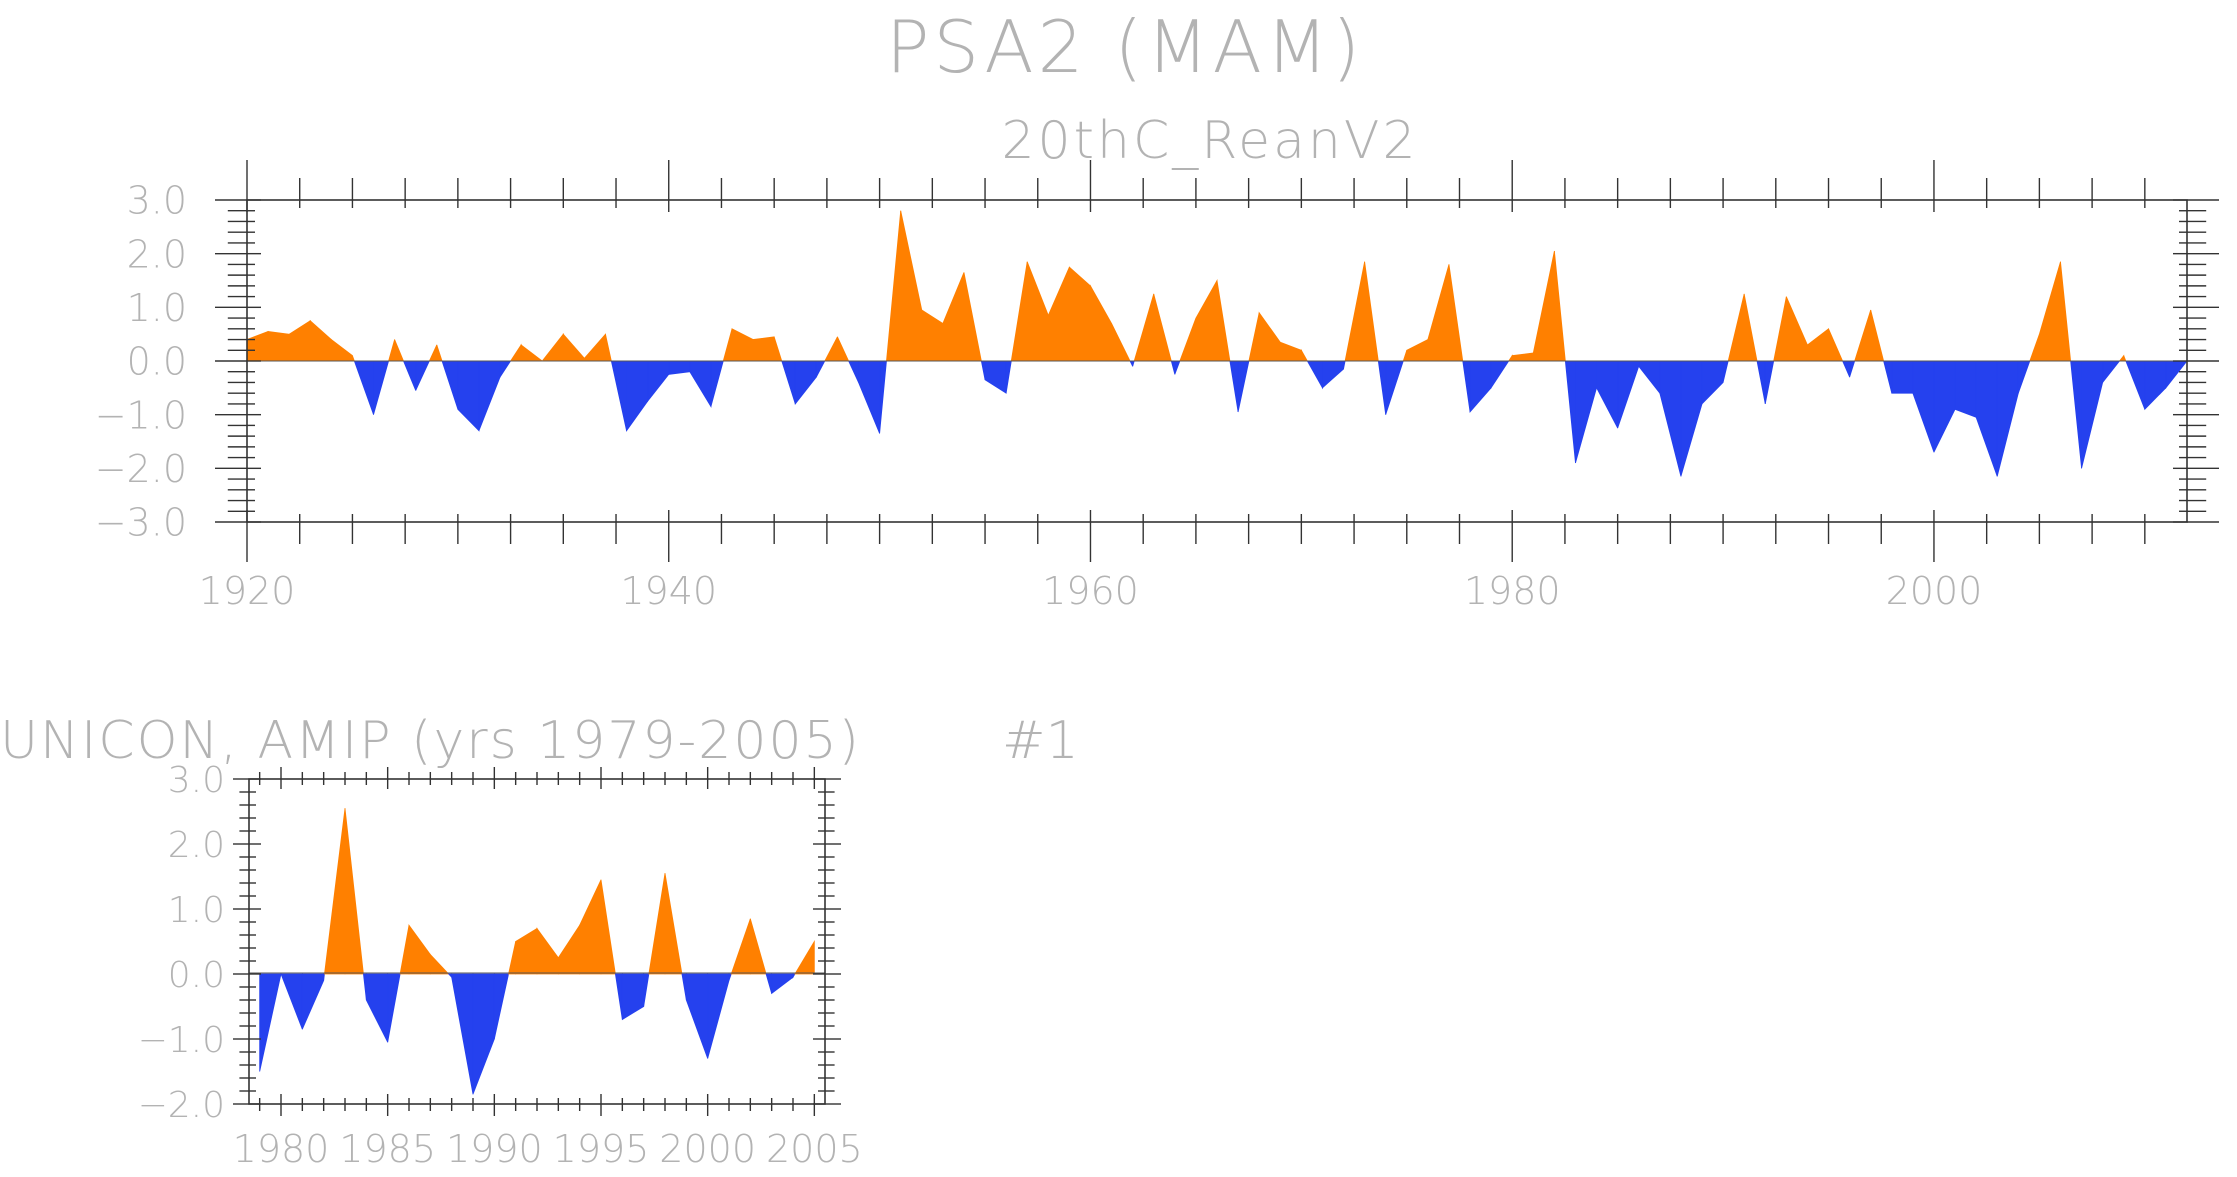 The image size is (2237, 1177). What do you see at coordinates (494, 1149) in the screenshot?
I see `x-tick-label: 1990` at bounding box center [494, 1149].